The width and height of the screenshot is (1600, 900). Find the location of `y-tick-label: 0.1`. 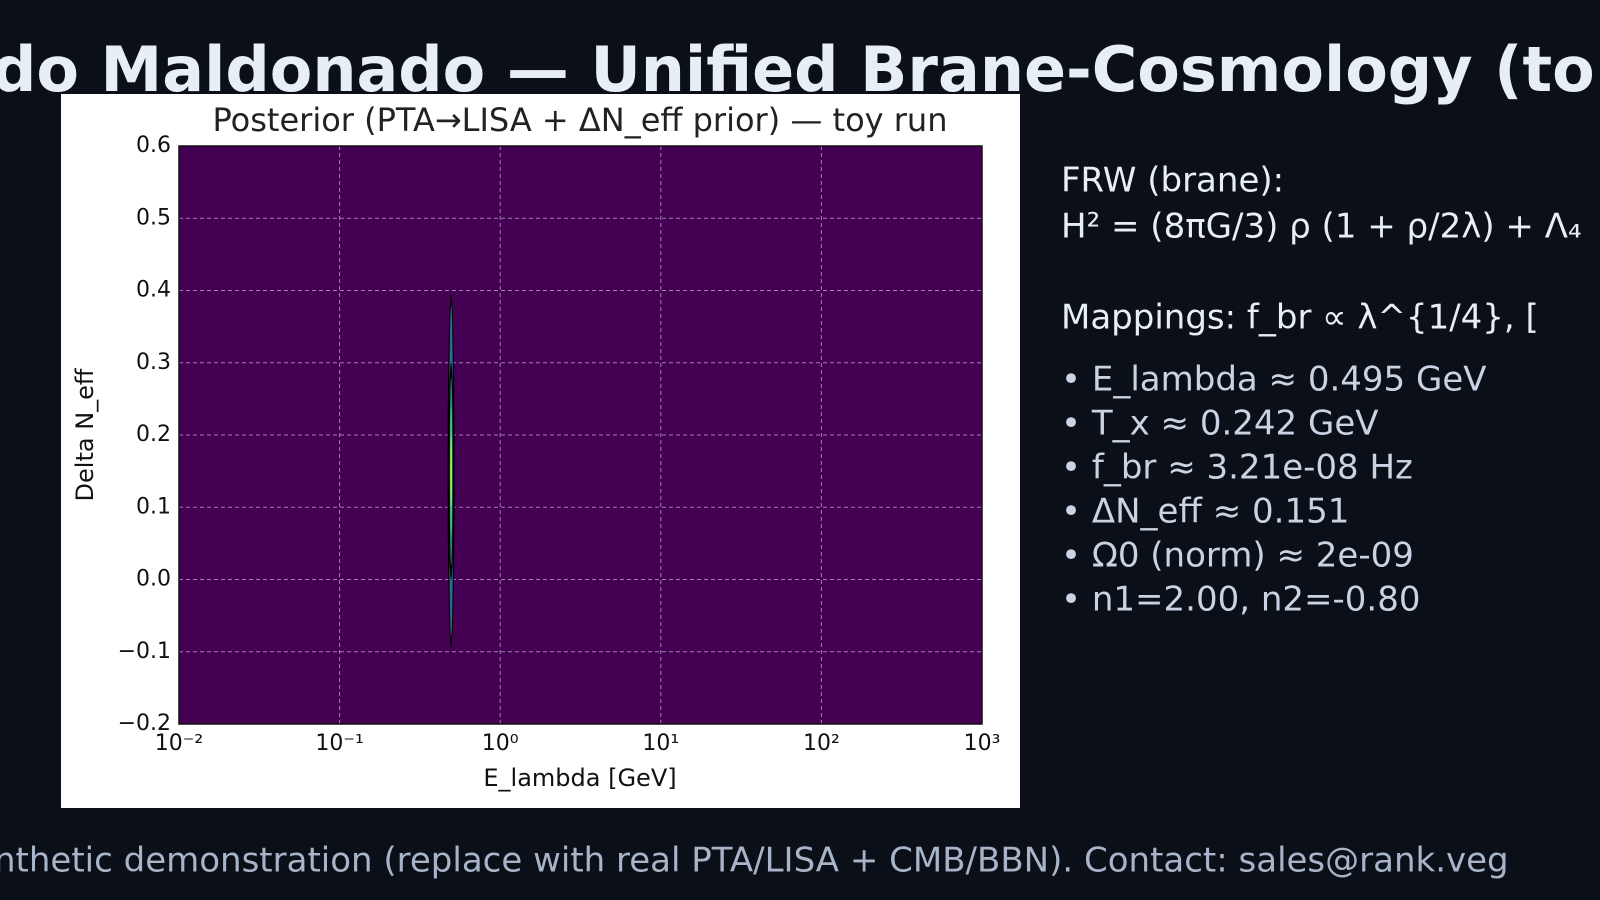

y-tick-label: 0.1 is located at coordinates (153, 506).